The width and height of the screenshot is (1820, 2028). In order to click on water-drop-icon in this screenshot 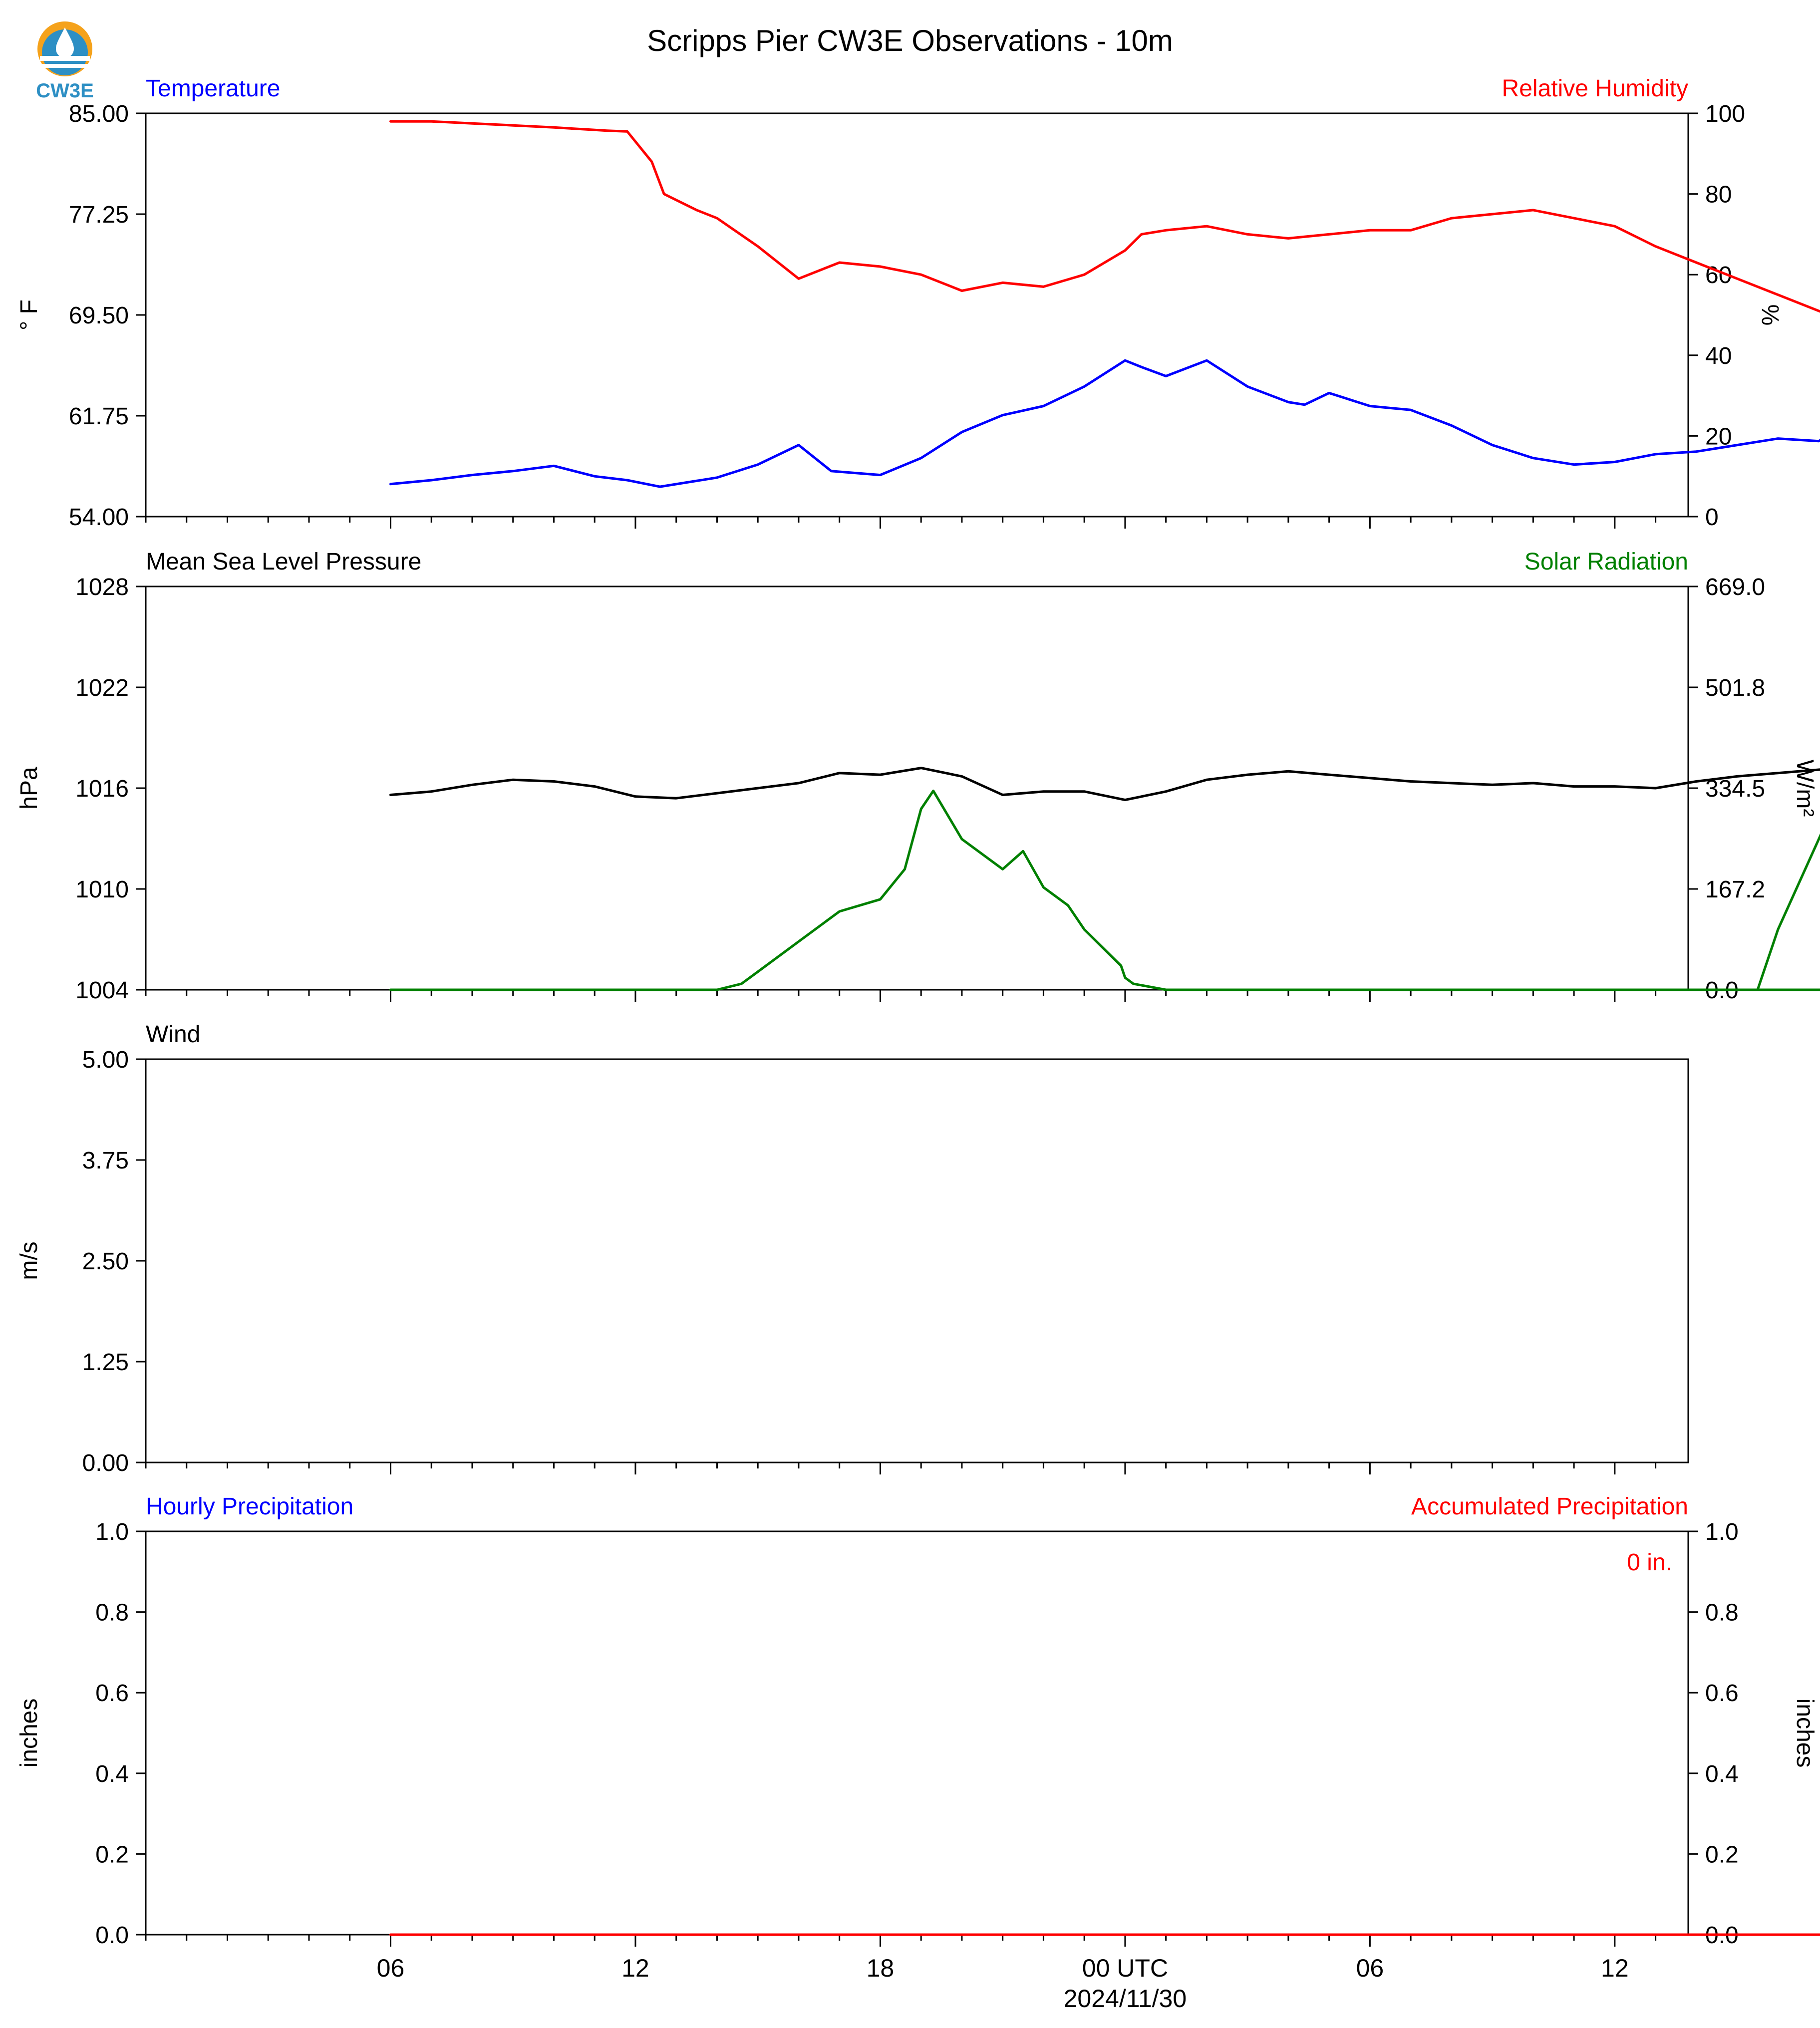, I will do `click(65, 42)`.